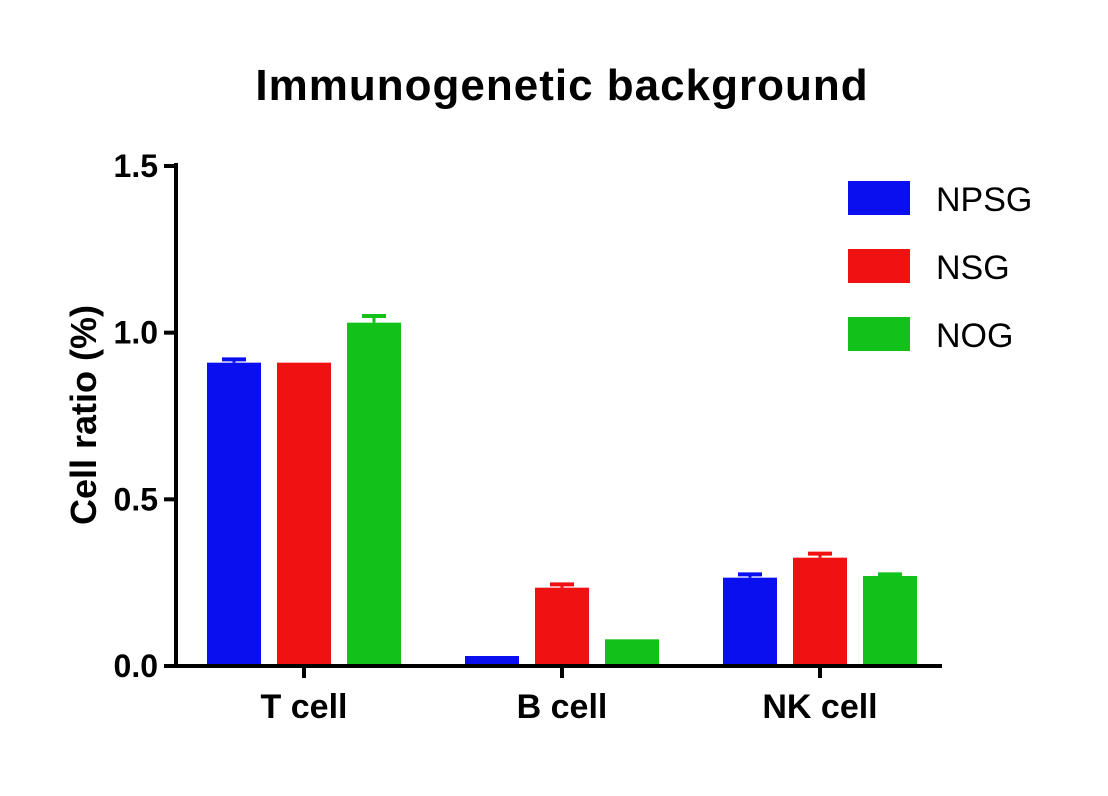  What do you see at coordinates (984, 200) in the screenshot?
I see `legend-label: NPSG` at bounding box center [984, 200].